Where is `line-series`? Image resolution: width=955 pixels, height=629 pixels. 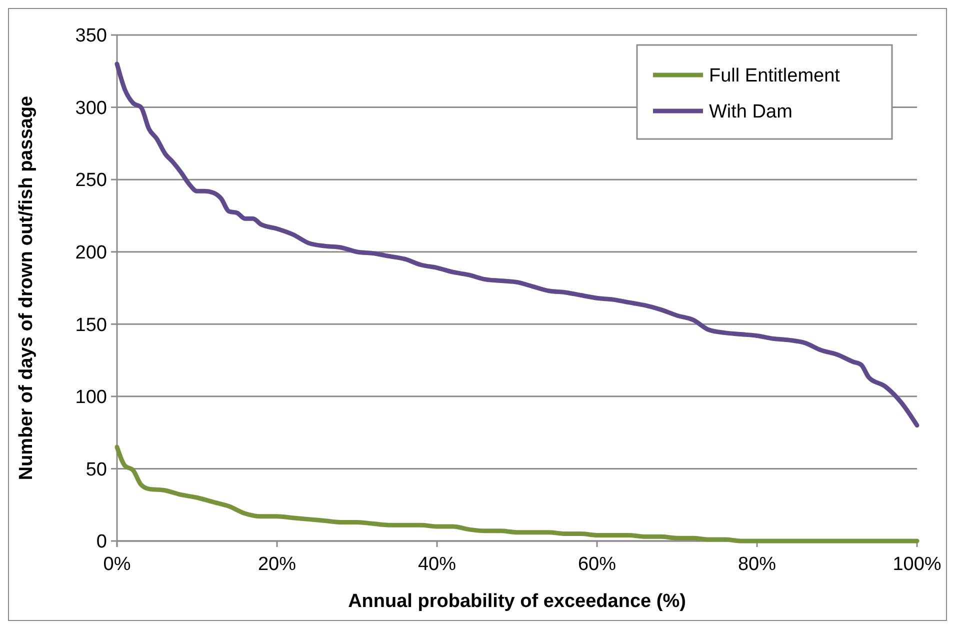
line-series is located at coordinates (517, 494).